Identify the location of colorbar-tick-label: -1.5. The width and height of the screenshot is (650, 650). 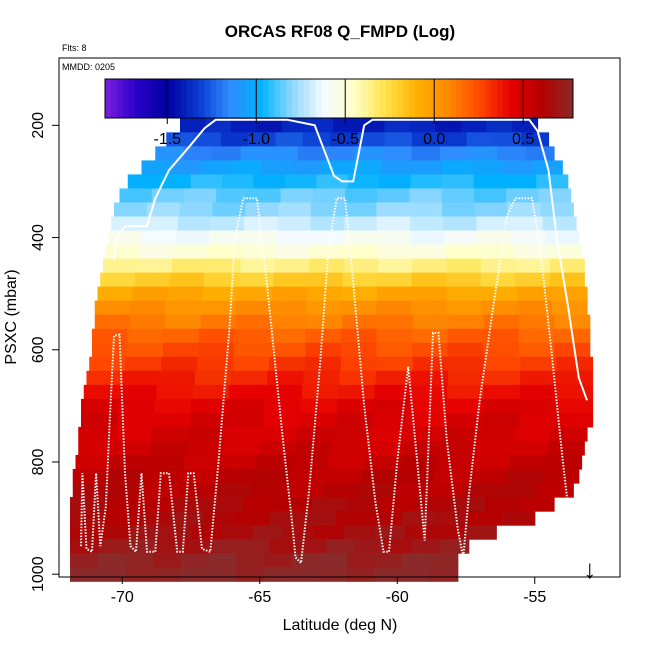
(167, 139).